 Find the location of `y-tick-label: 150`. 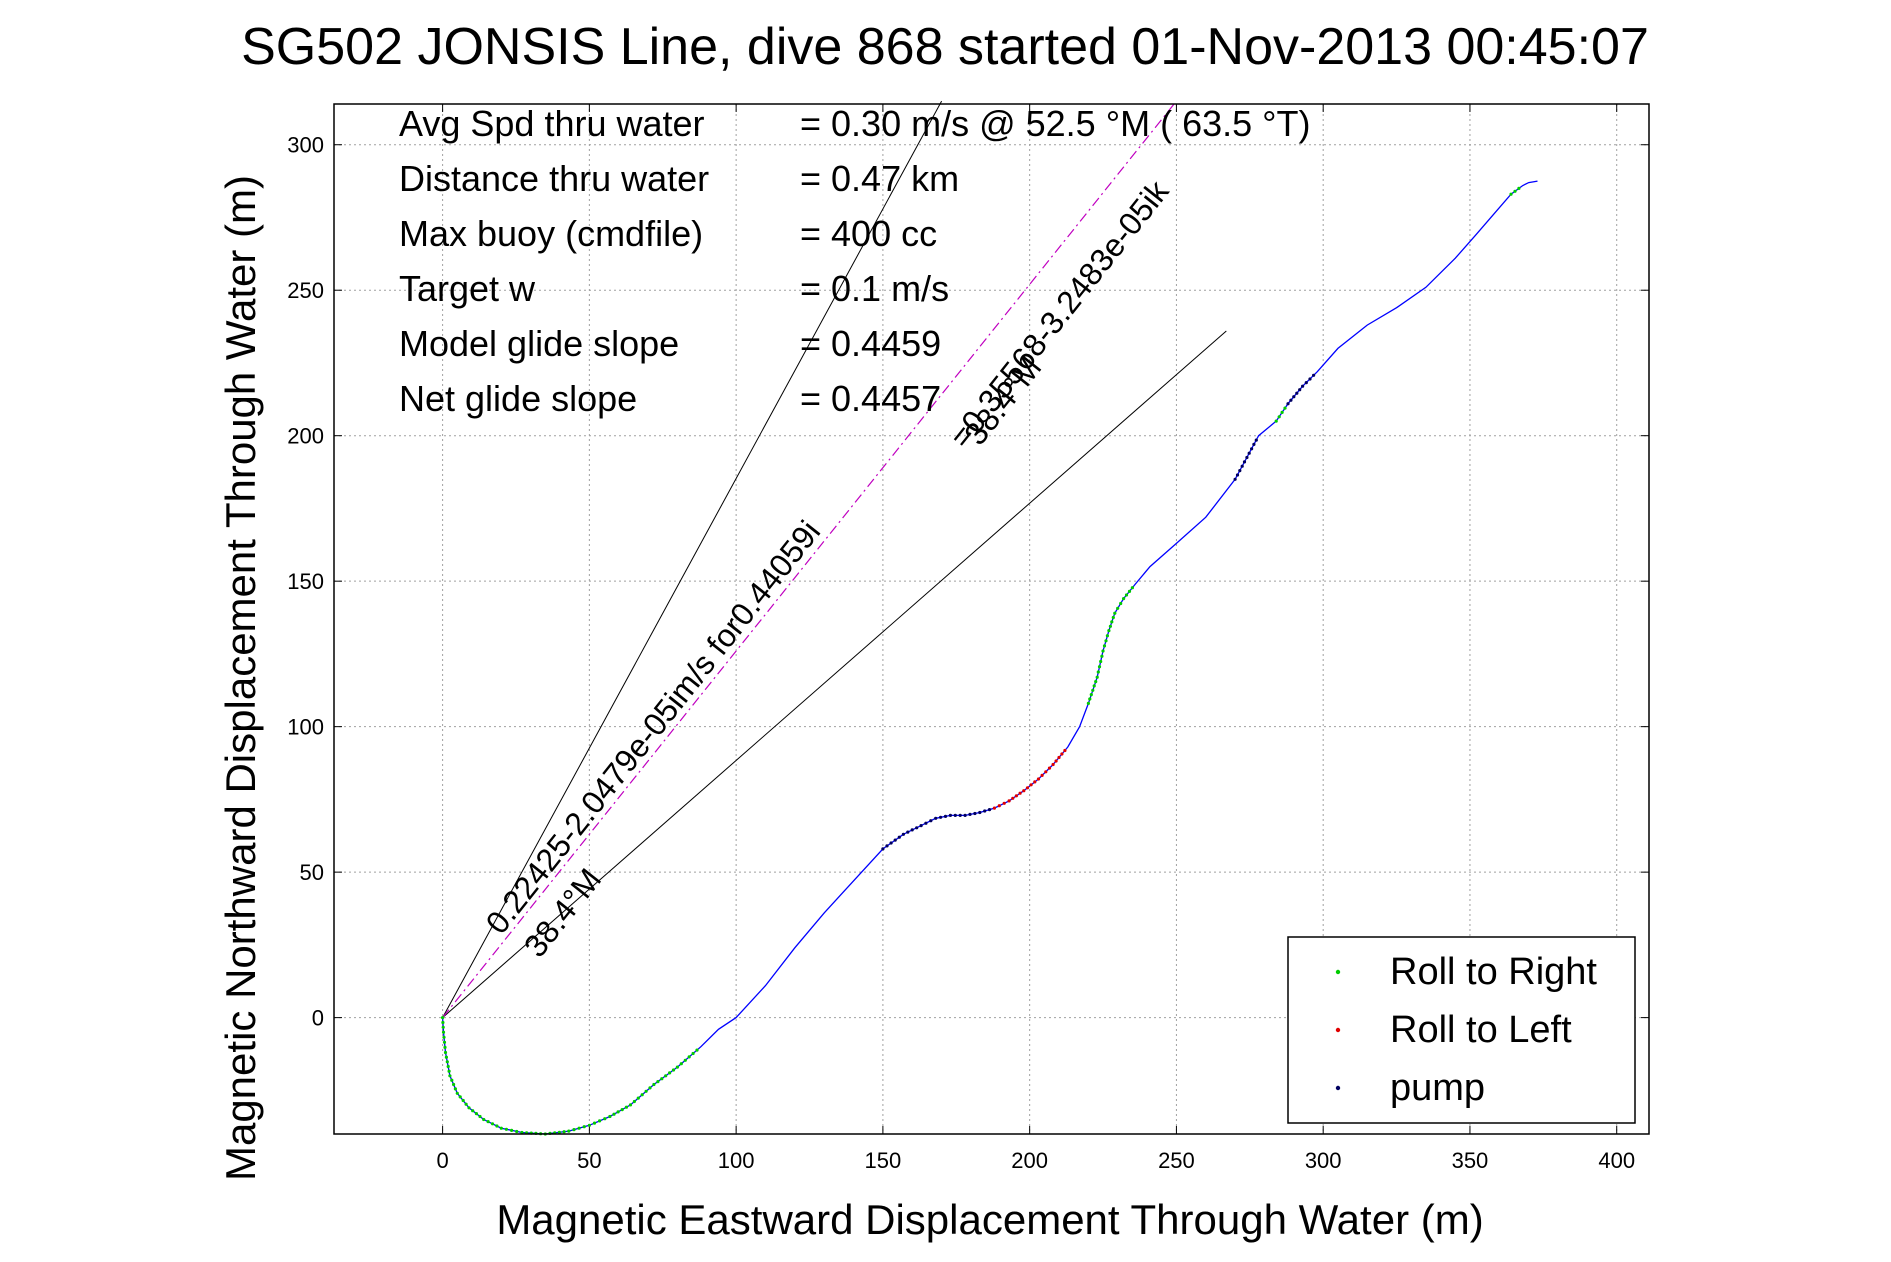

y-tick-label: 150 is located at coordinates (305, 581).